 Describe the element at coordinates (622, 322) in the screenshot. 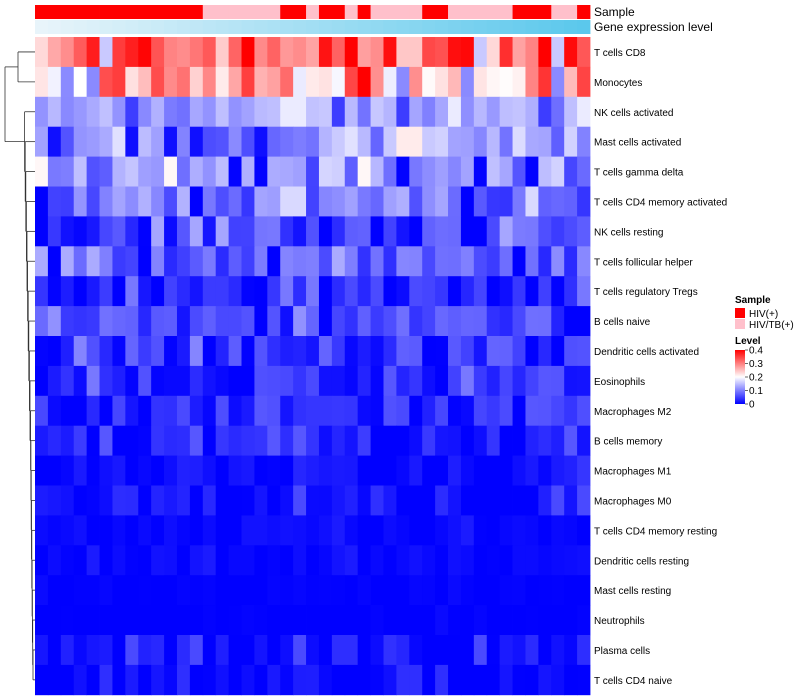

I see `row-label: B cells naive` at that location.